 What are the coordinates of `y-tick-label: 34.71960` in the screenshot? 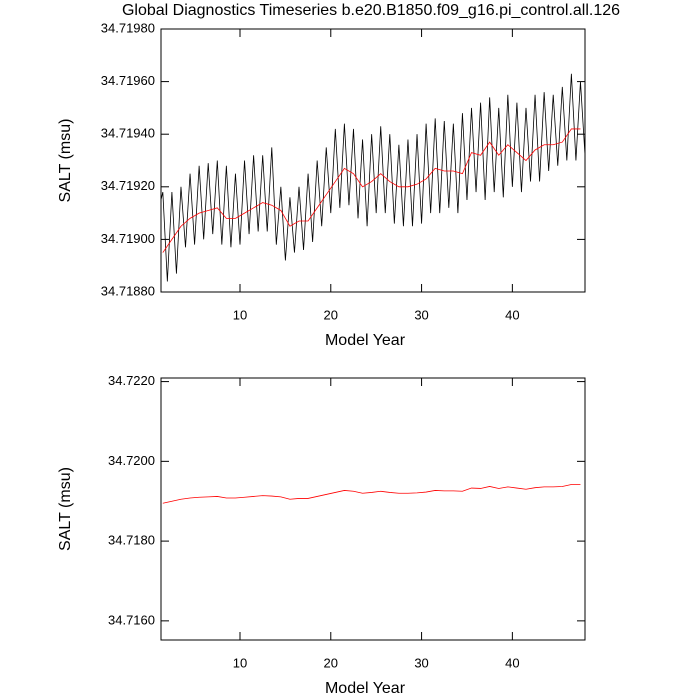 It's located at (128, 80).